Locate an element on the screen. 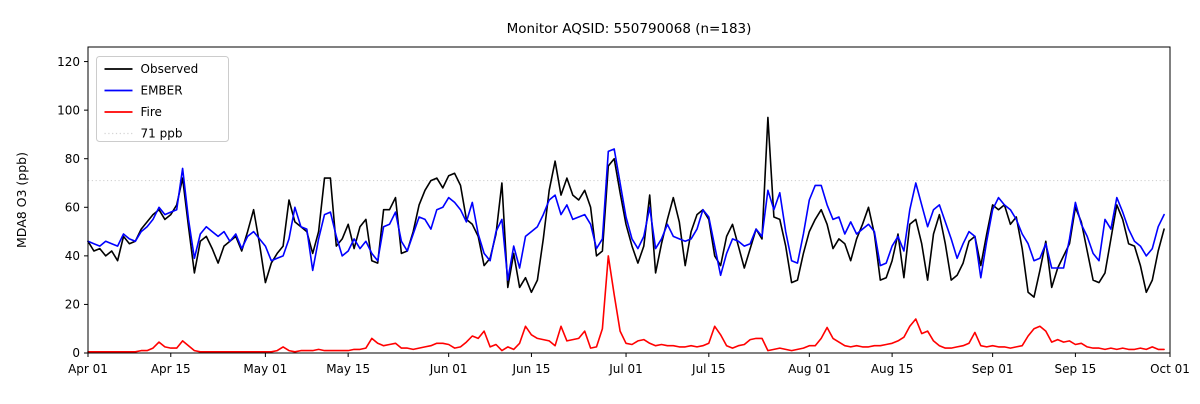  legend-box is located at coordinates (162, 99).